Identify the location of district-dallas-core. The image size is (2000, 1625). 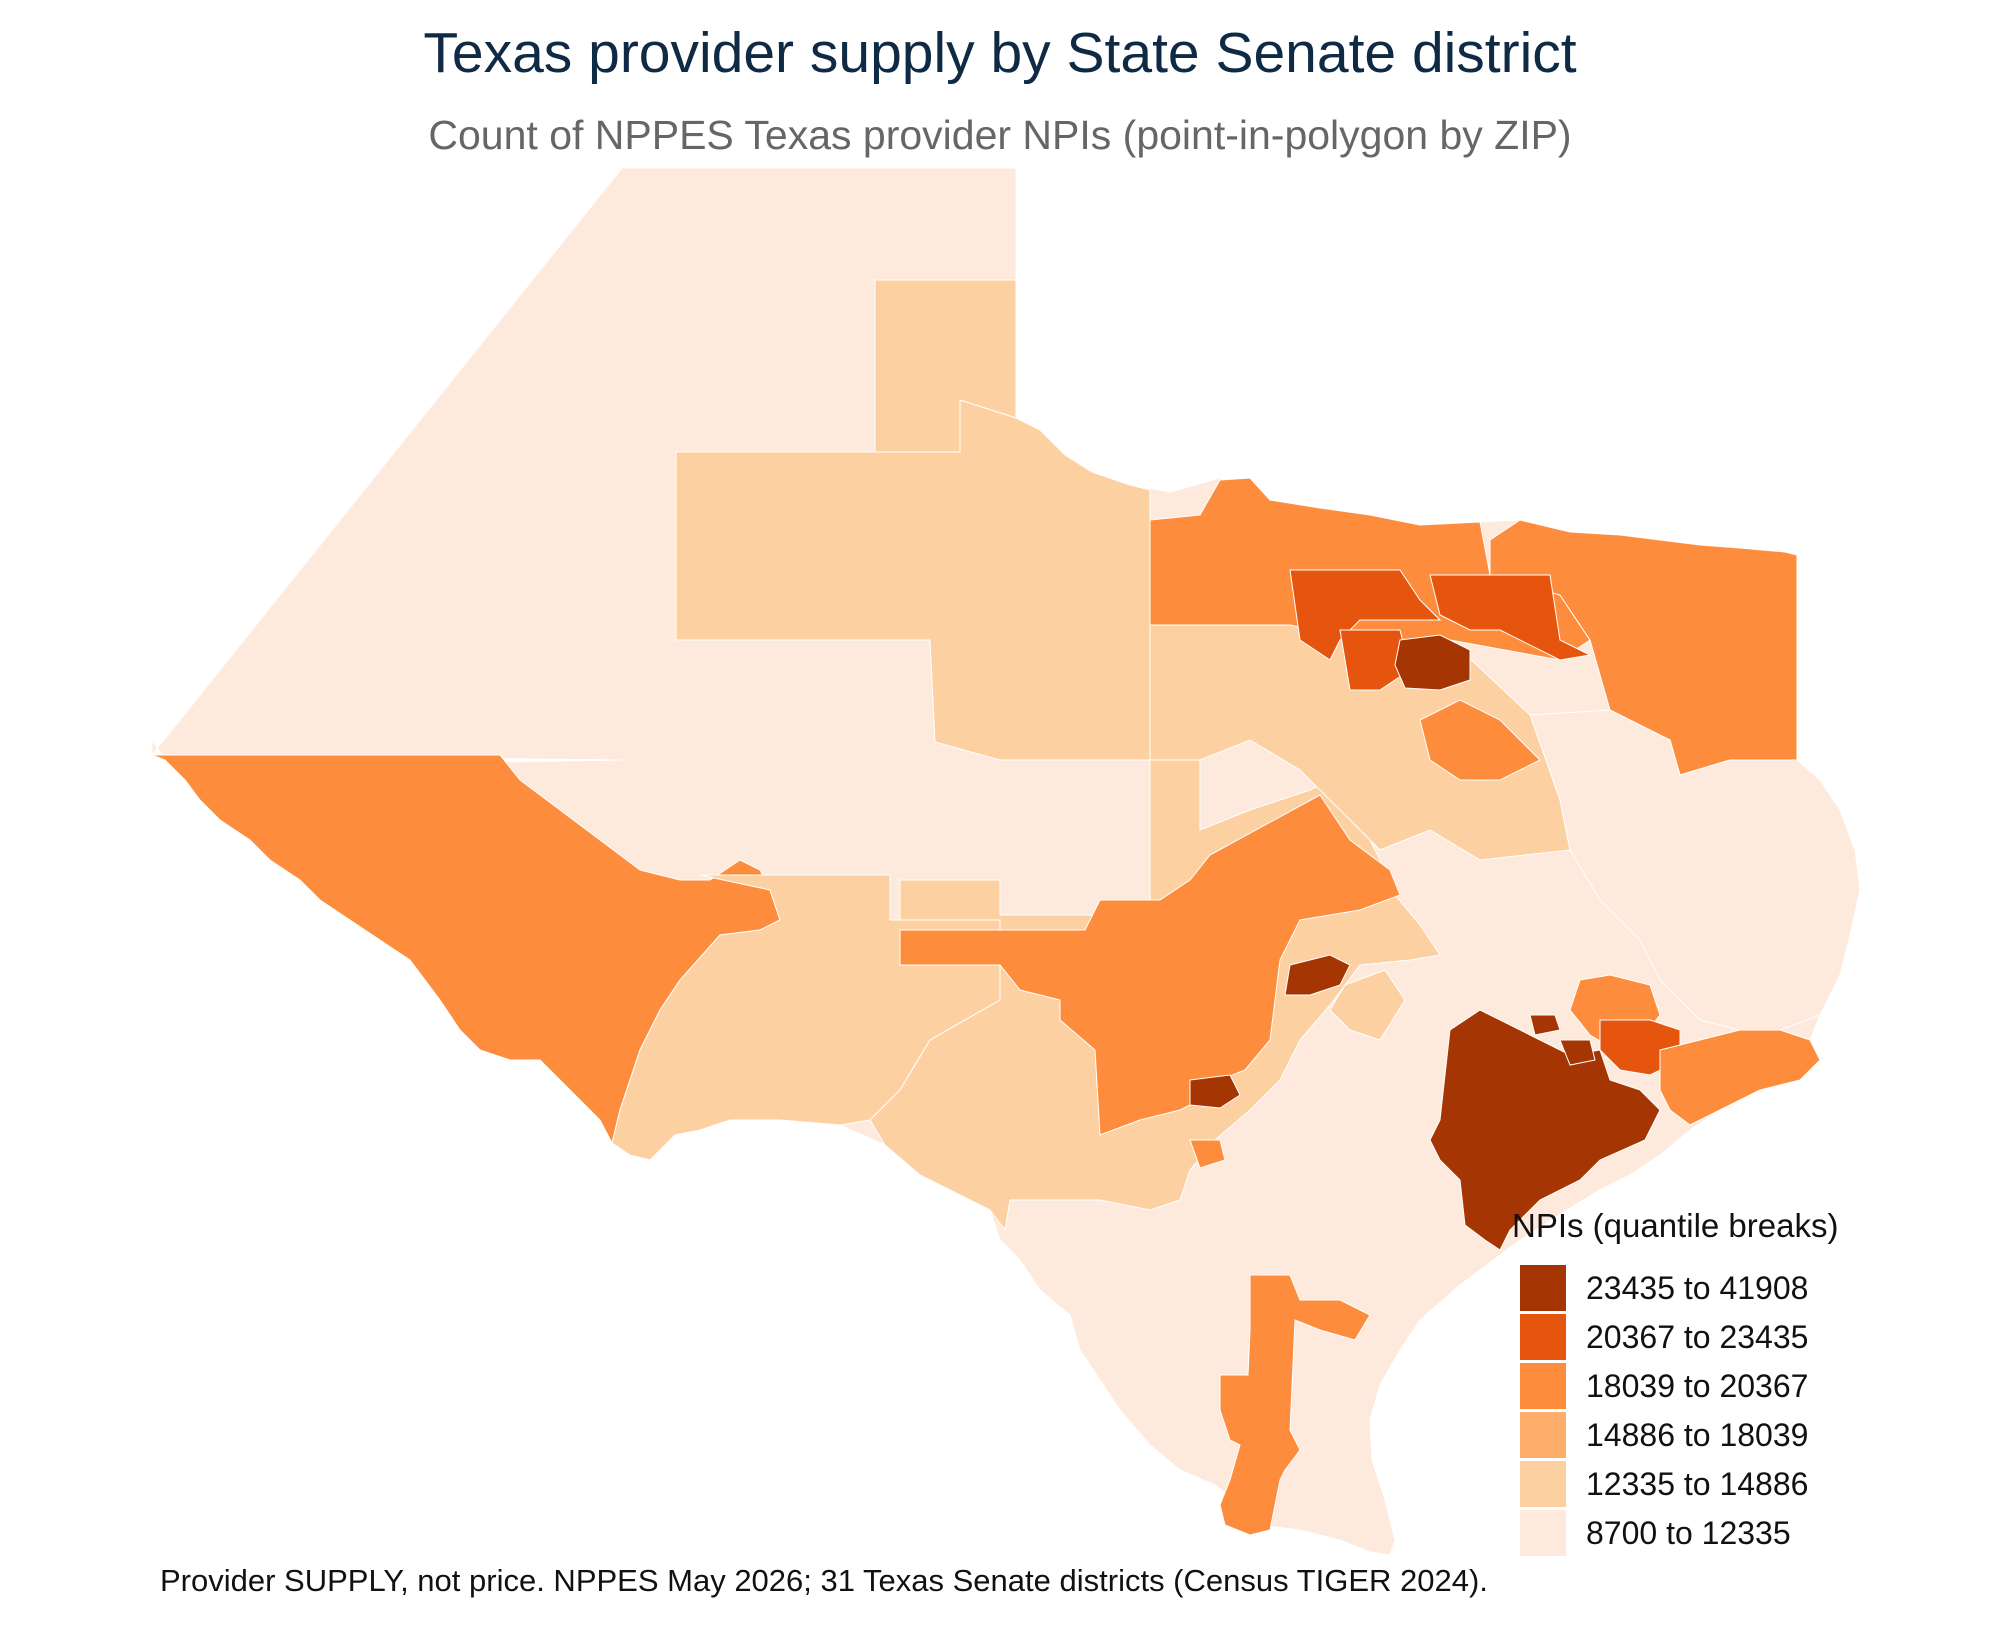
(1432, 662).